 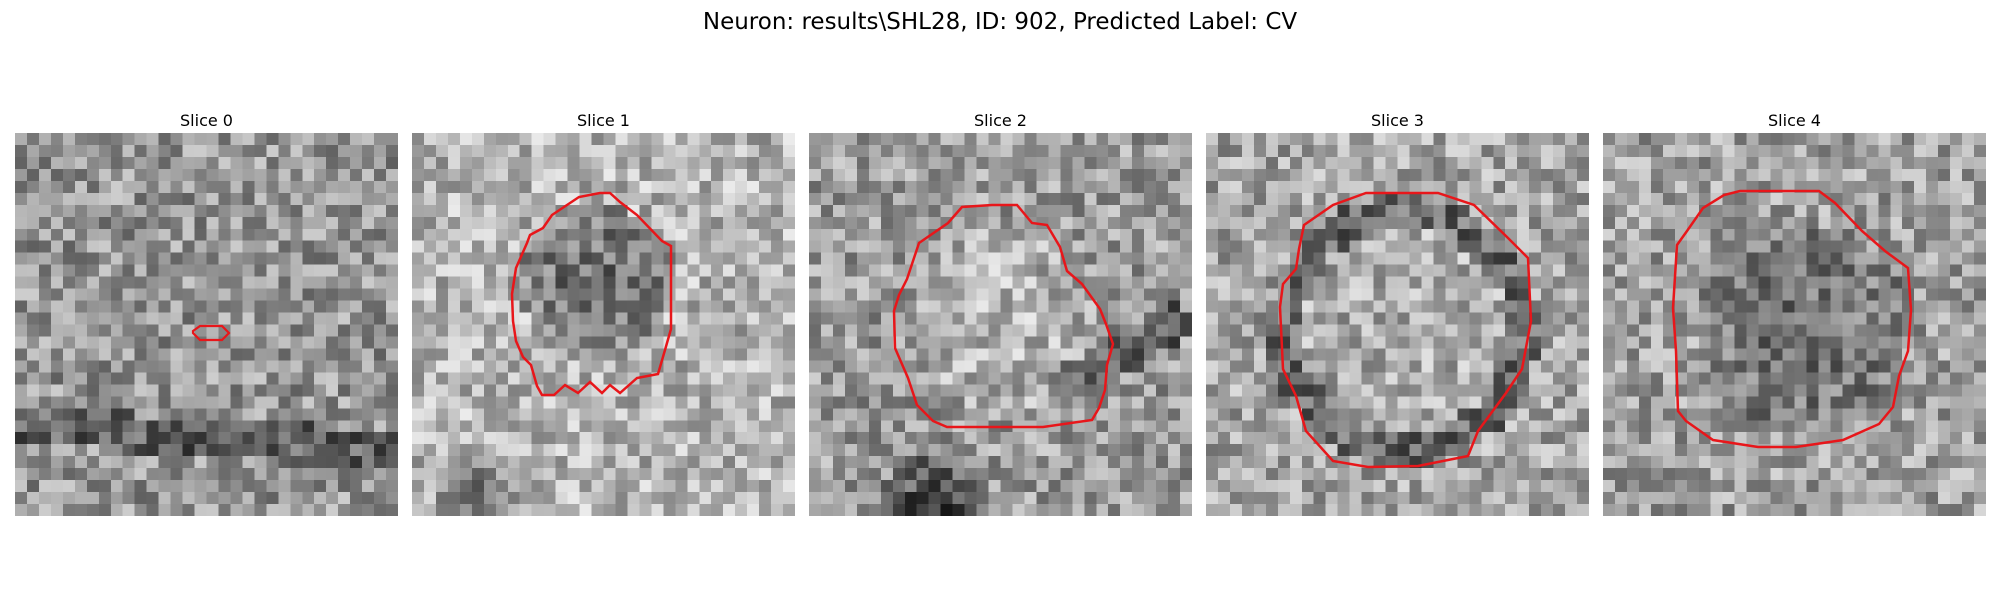 I want to click on slice-panel-2: Slice 2, so click(x=1000, y=312).